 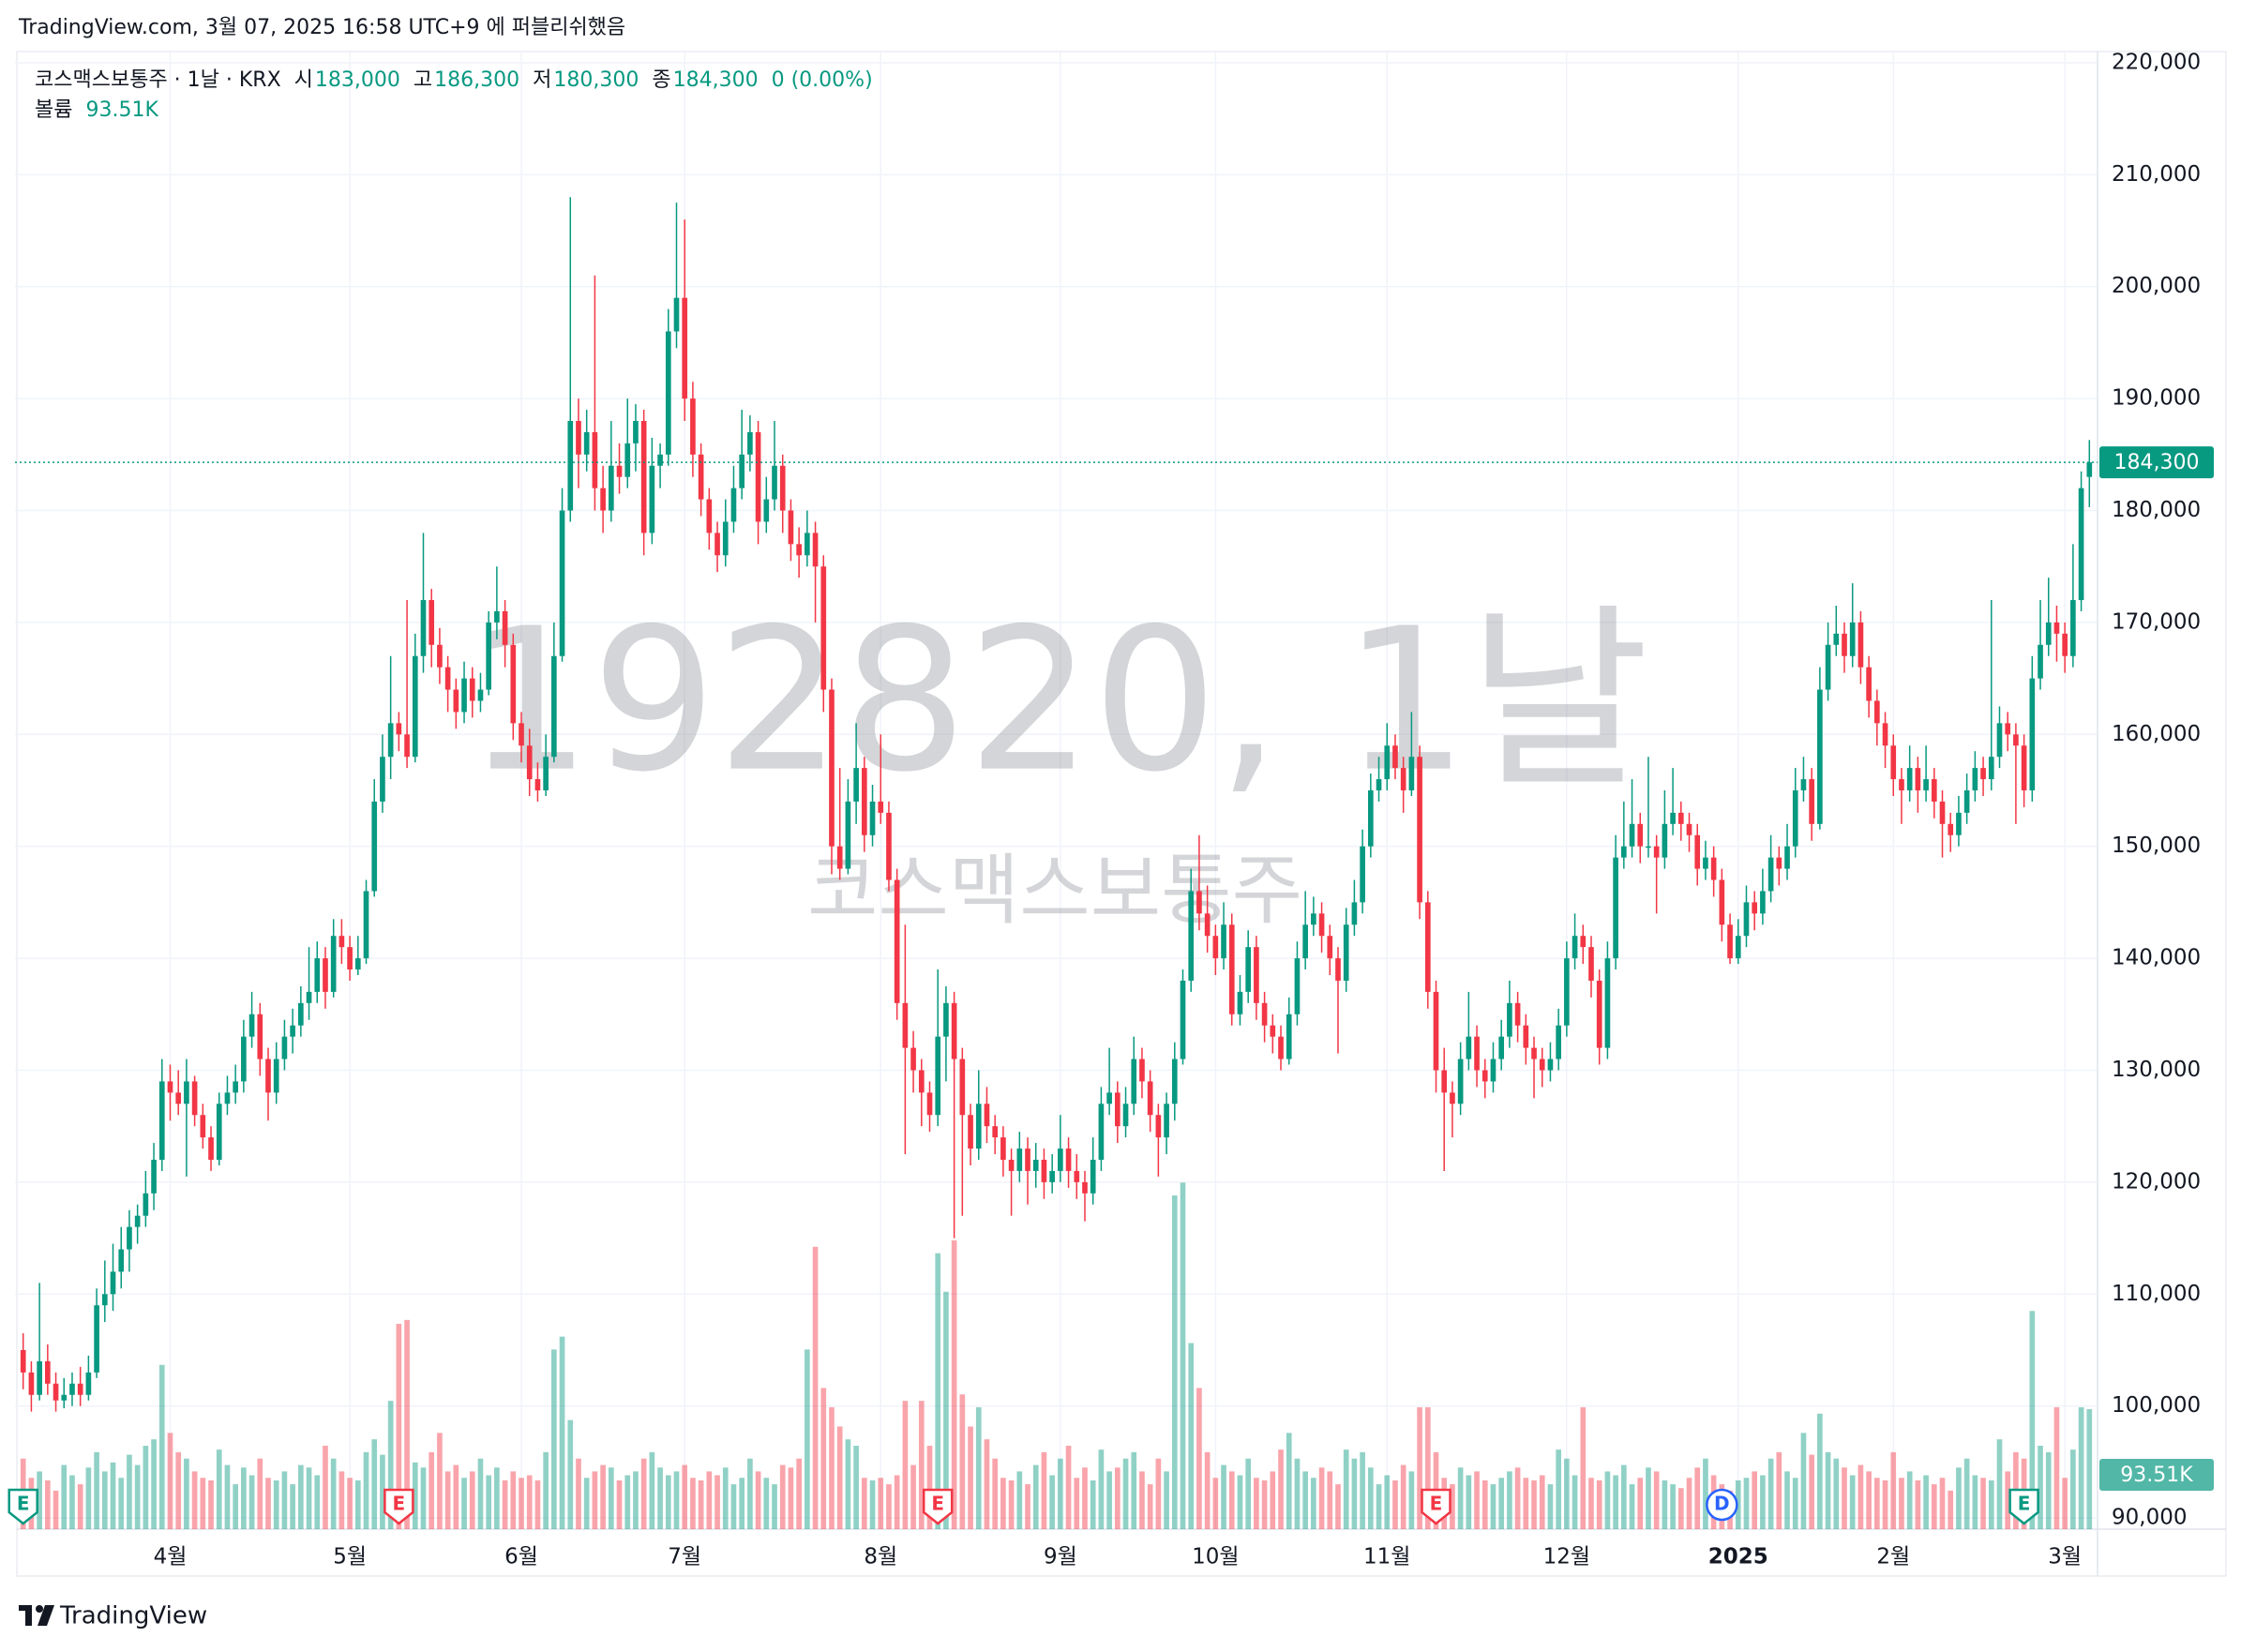 I want to click on x-tick-label: 2025, so click(x=1738, y=1557).